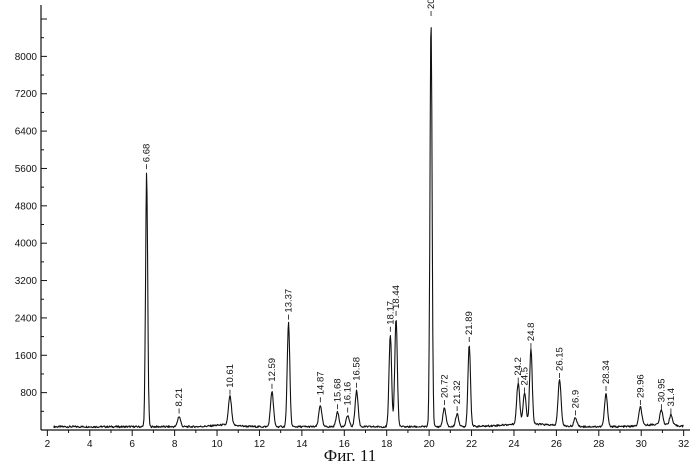  What do you see at coordinates (28, 393) in the screenshot?
I see `y-tick-label: 800` at bounding box center [28, 393].